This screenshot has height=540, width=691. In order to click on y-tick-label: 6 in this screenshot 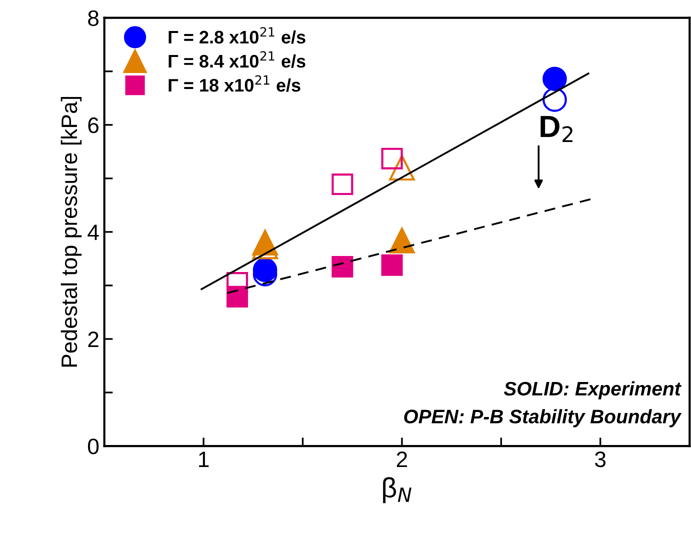, I will do `click(93, 125)`.